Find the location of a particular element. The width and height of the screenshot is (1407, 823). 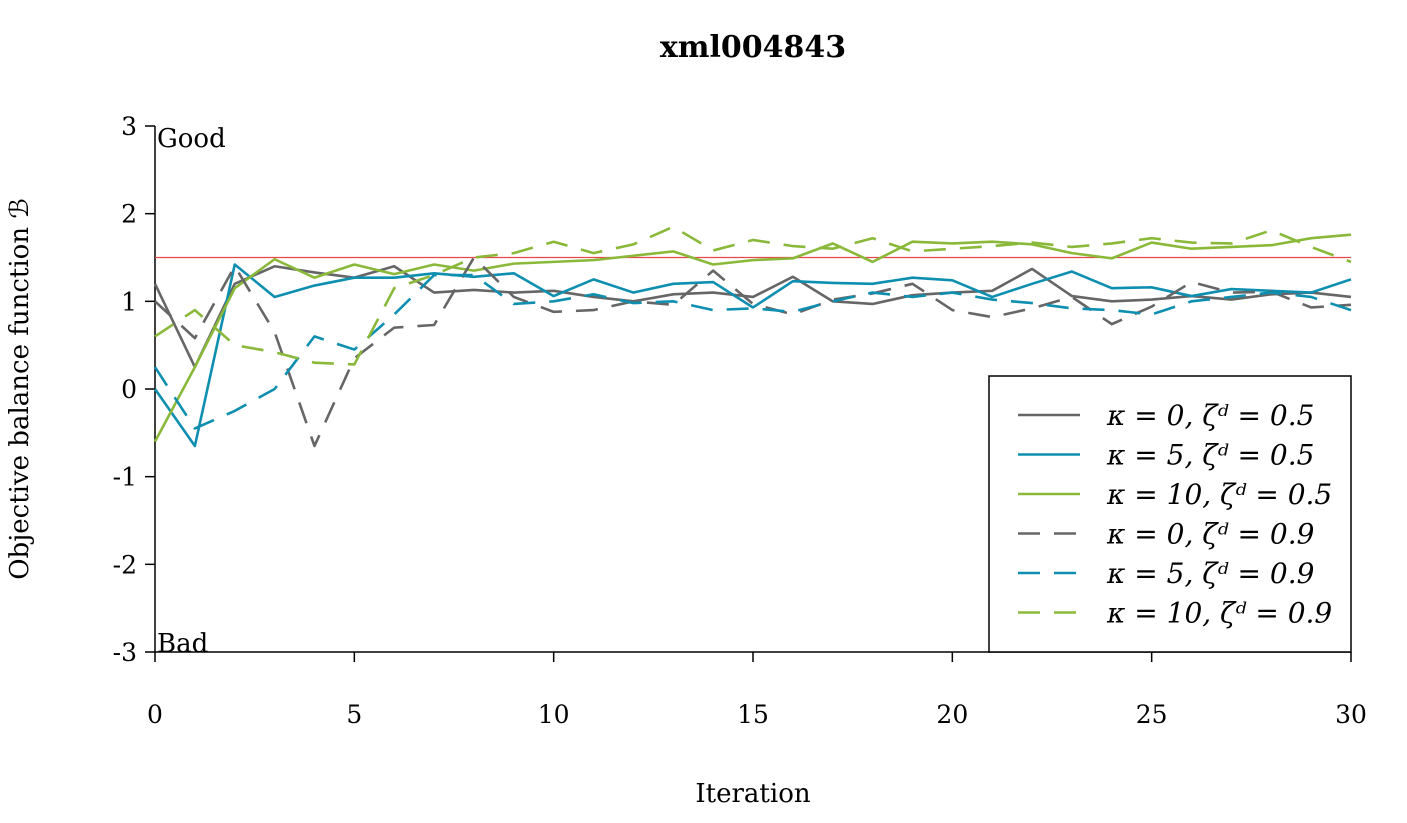

legend-label: κ = 0, ζᵈ = 0.5 is located at coordinates (1210, 415).